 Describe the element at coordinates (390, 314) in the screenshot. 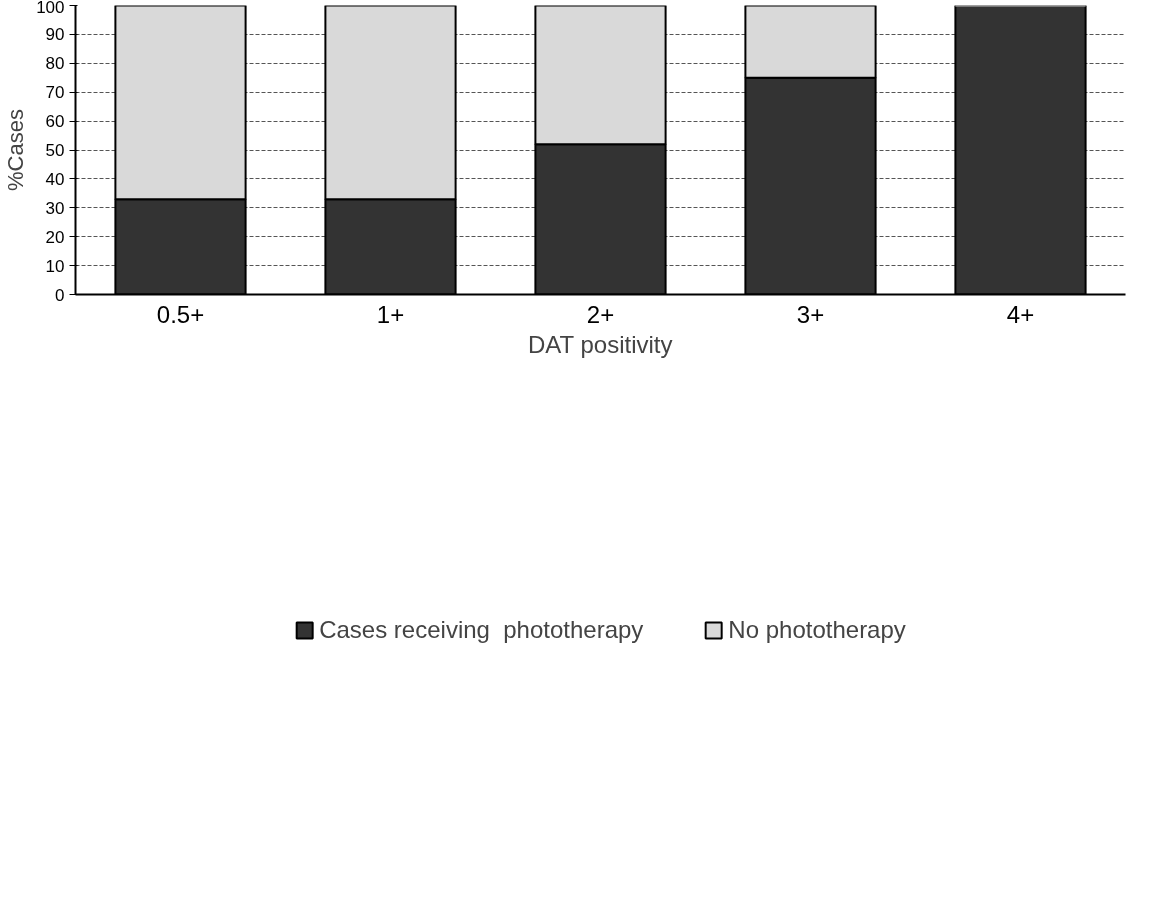

I see `x-tick-label: 1+` at that location.